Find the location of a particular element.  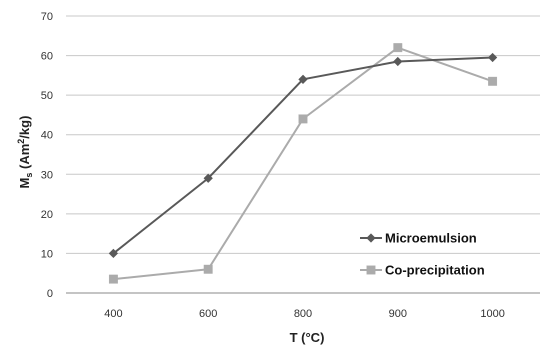

legend-entry-co-precipitation: Co-precipitation is located at coordinates (422, 270).